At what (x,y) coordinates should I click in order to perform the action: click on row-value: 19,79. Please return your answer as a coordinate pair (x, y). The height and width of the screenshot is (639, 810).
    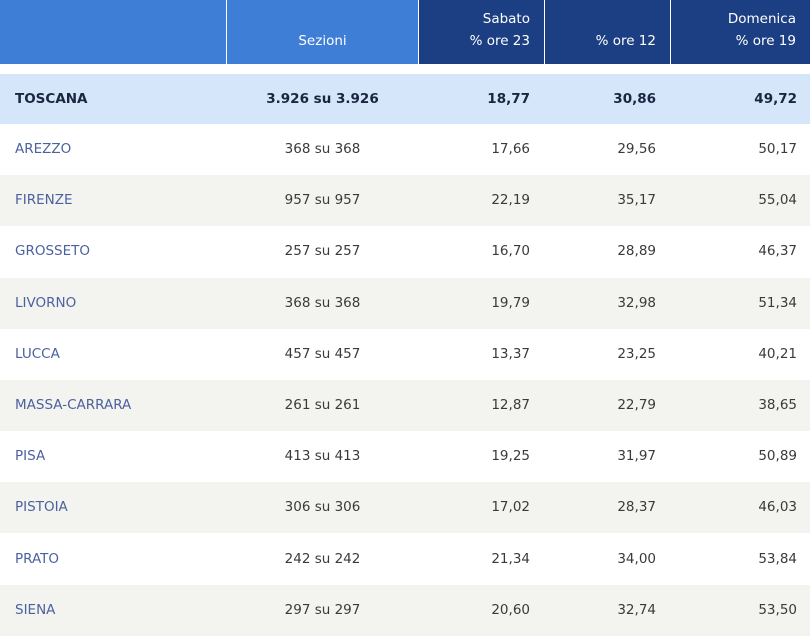
    Looking at the image, I should click on (510, 302).